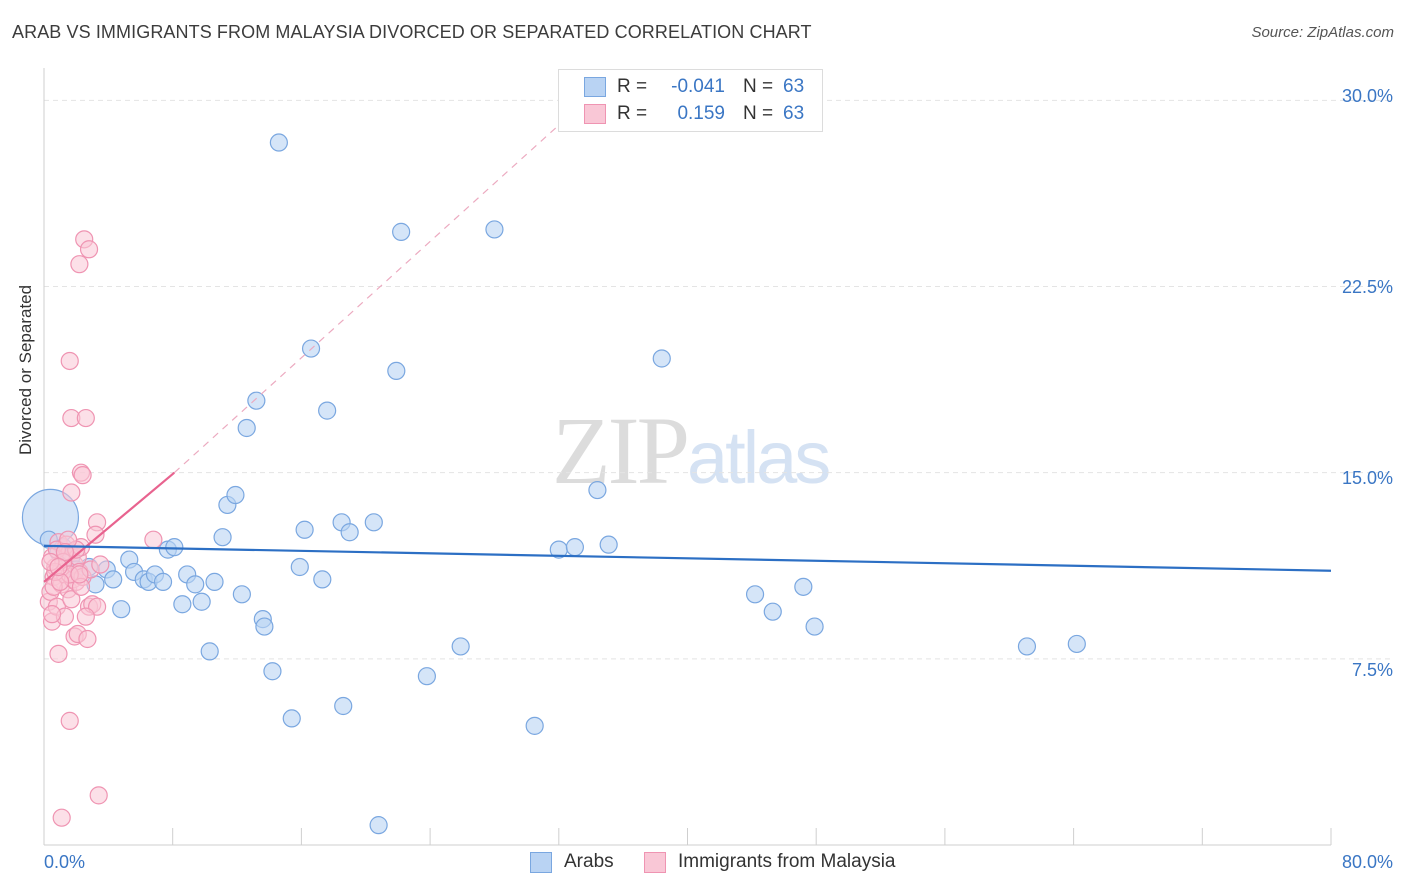 Image resolution: width=1406 pixels, height=892 pixels. I want to click on legend-r-value: 0.159, so click(701, 113).